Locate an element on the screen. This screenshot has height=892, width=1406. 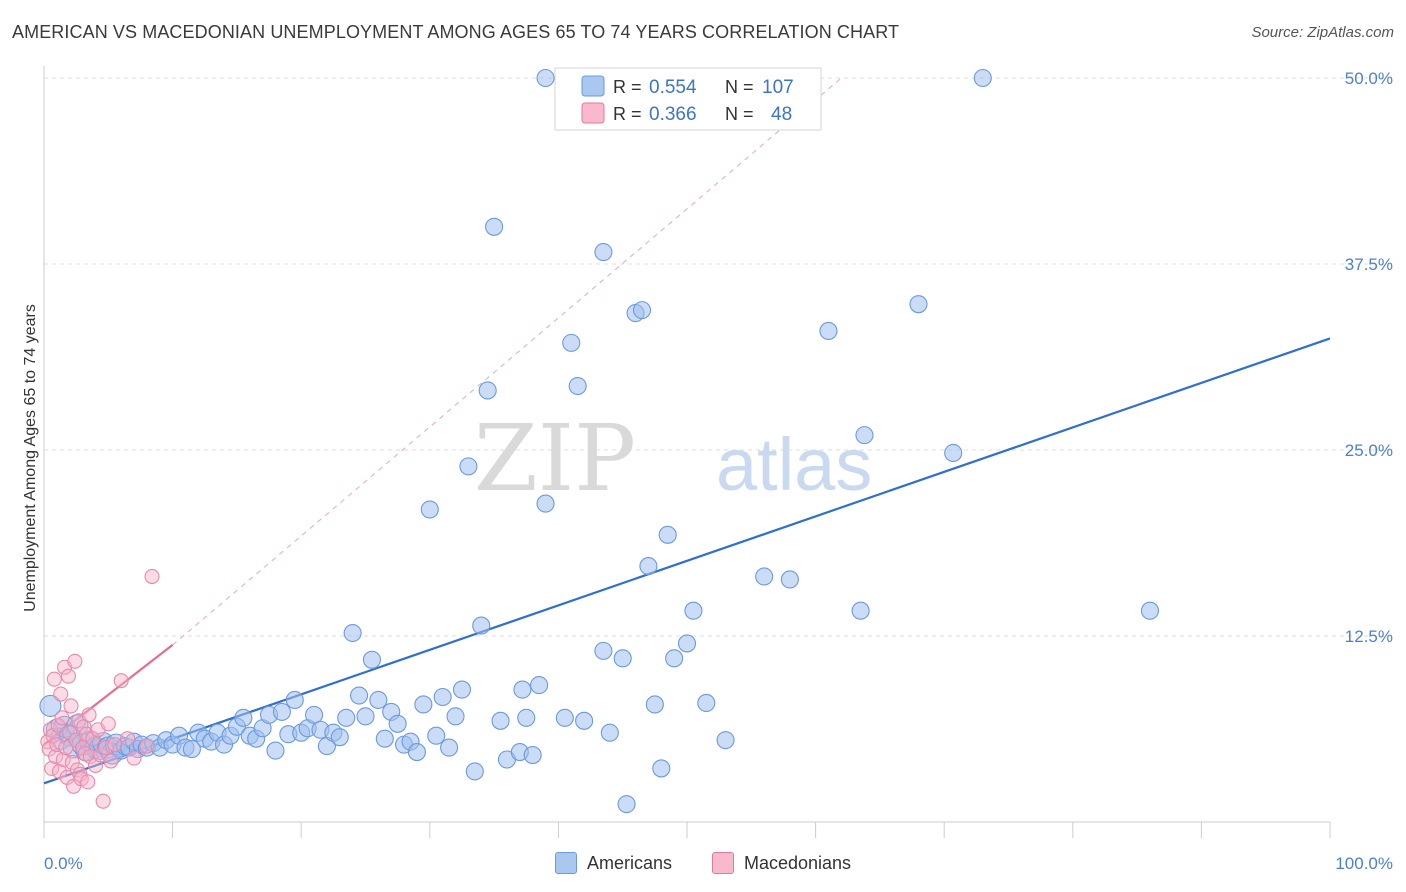
legend-n-label-macedonians: N = is located at coordinates (739, 114).